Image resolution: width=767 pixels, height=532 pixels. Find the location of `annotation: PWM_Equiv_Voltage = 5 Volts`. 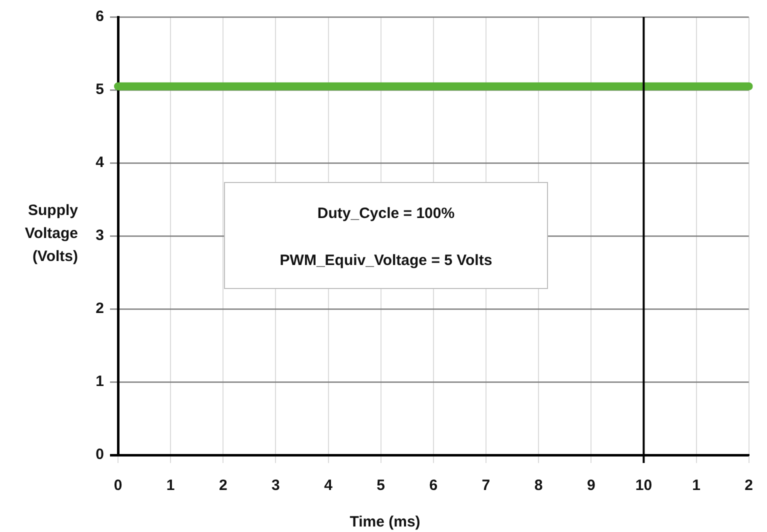

annotation: PWM_Equiv_Voltage = 5 Volts is located at coordinates (386, 260).